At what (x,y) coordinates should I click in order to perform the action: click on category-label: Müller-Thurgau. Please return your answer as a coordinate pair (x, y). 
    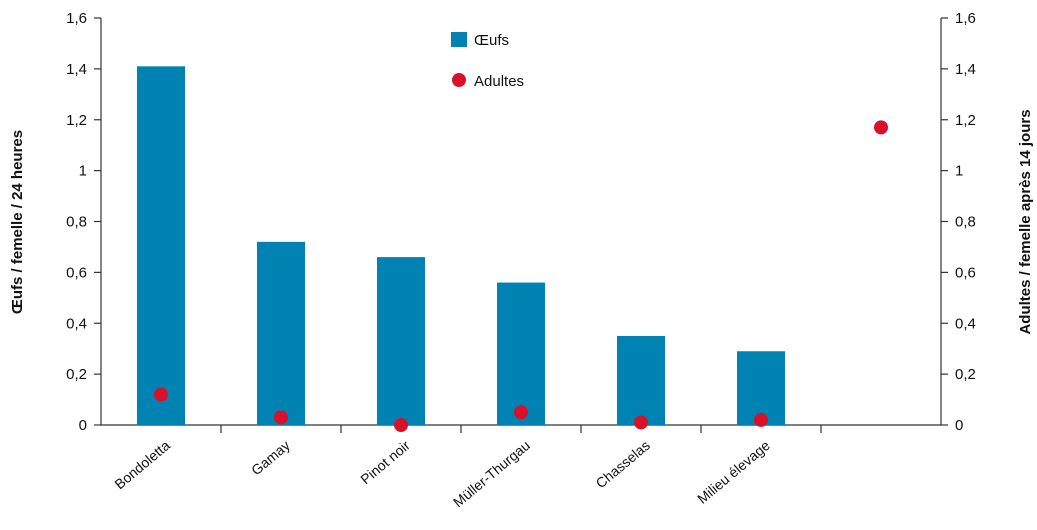
    Looking at the image, I should click on (491, 473).